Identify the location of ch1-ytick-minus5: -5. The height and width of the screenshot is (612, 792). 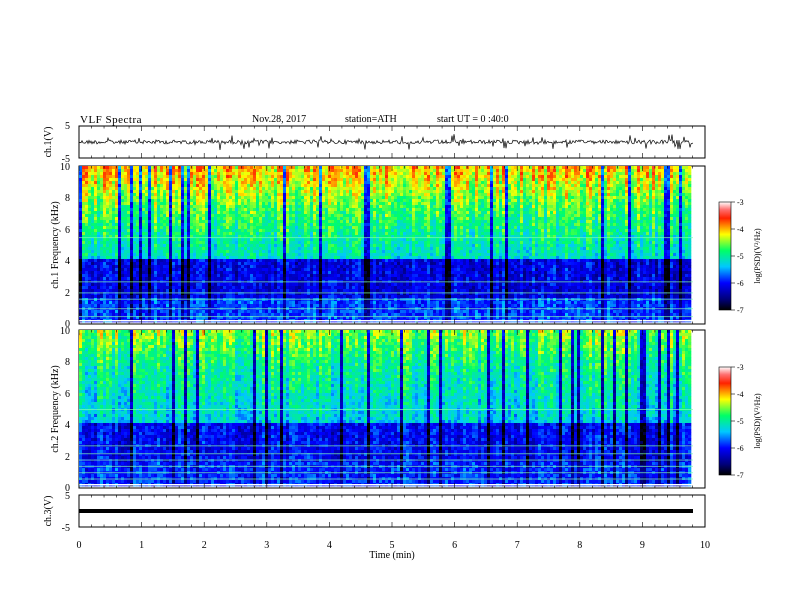
(66, 159).